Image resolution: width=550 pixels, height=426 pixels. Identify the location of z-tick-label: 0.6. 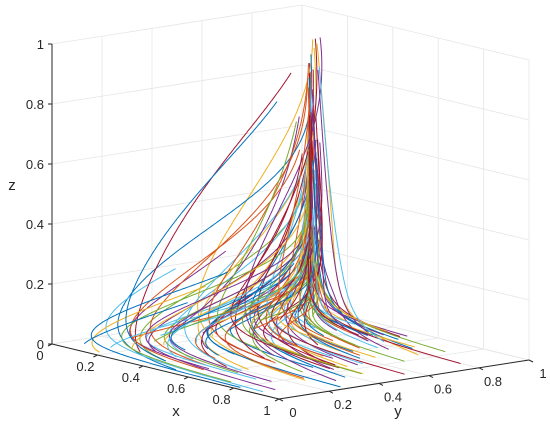
(35, 164).